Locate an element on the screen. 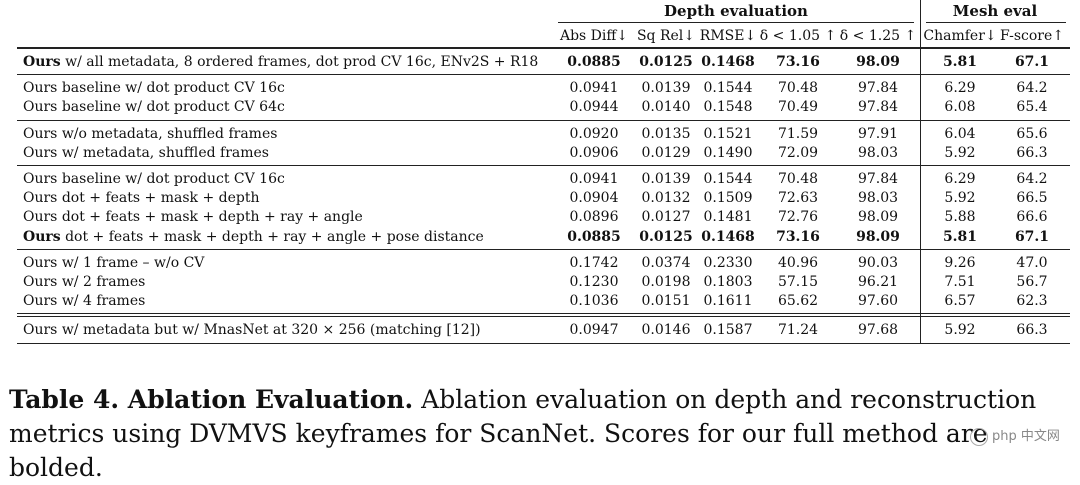 This screenshot has width=1080, height=485. row-label-text: Ours w/ 2 frames is located at coordinates (84, 282).